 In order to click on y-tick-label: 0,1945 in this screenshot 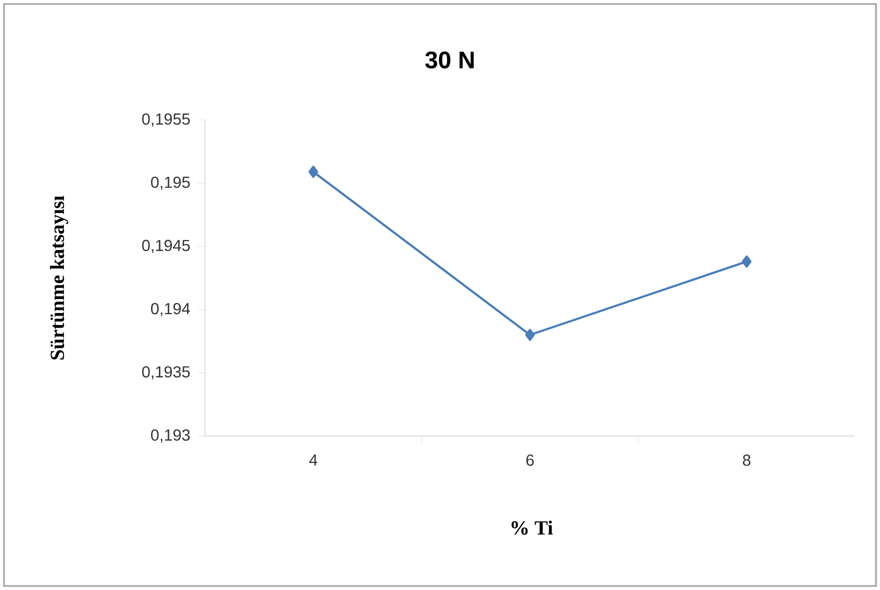, I will do `click(166, 247)`.